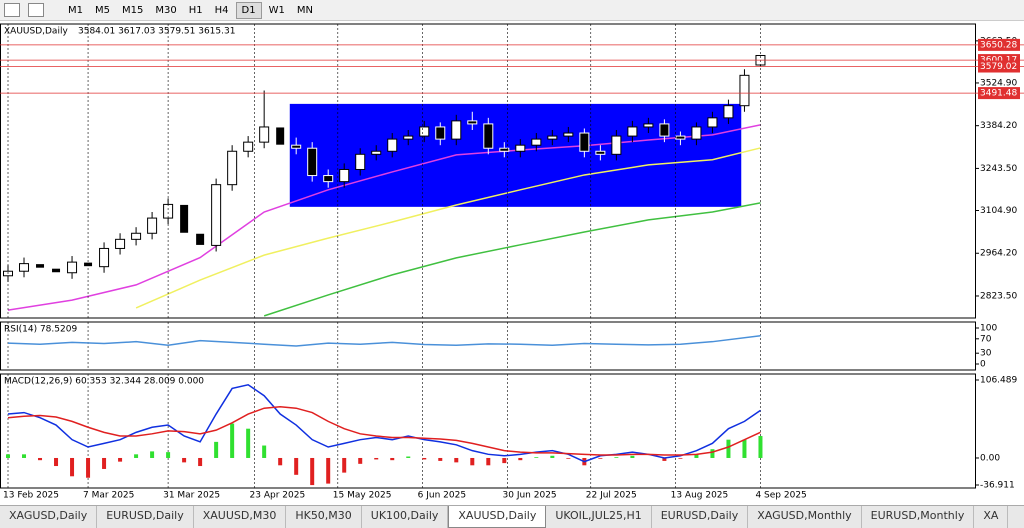 The height and width of the screenshot is (528, 1024). I want to click on x-tick-label: 13 Feb 2025, so click(31, 496).